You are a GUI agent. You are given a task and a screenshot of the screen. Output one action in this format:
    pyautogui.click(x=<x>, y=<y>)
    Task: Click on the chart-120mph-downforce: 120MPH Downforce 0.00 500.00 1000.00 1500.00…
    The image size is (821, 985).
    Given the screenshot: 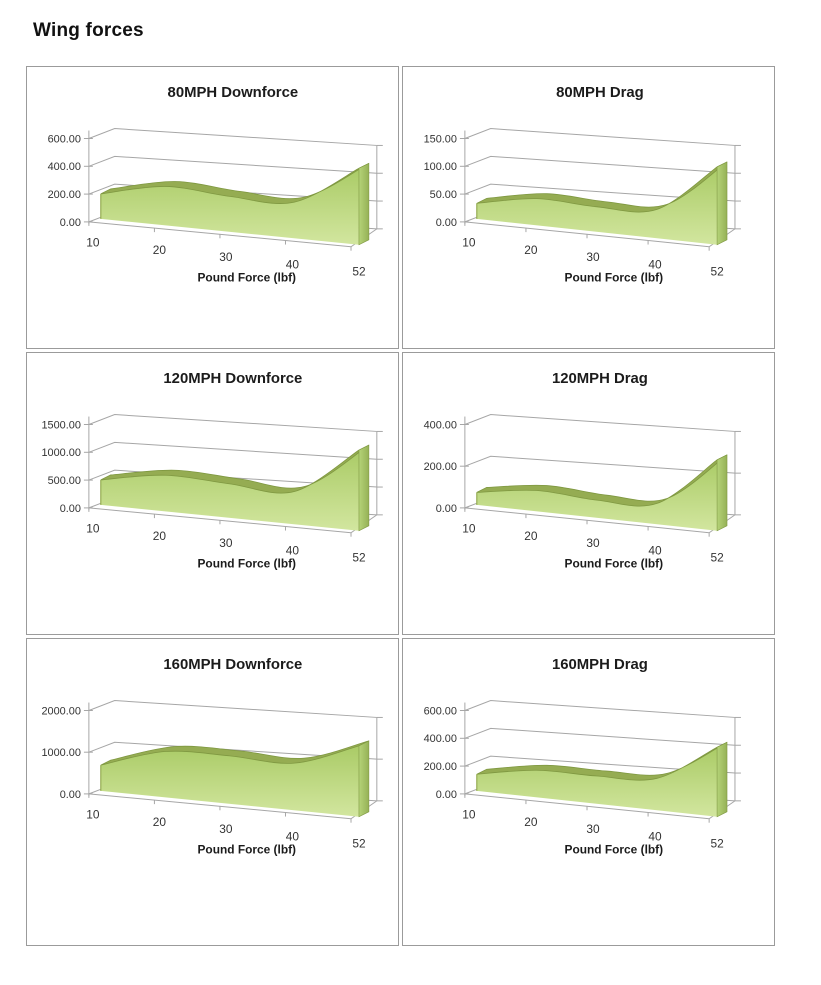 What is the action you would take?
    pyautogui.click(x=212, y=470)
    